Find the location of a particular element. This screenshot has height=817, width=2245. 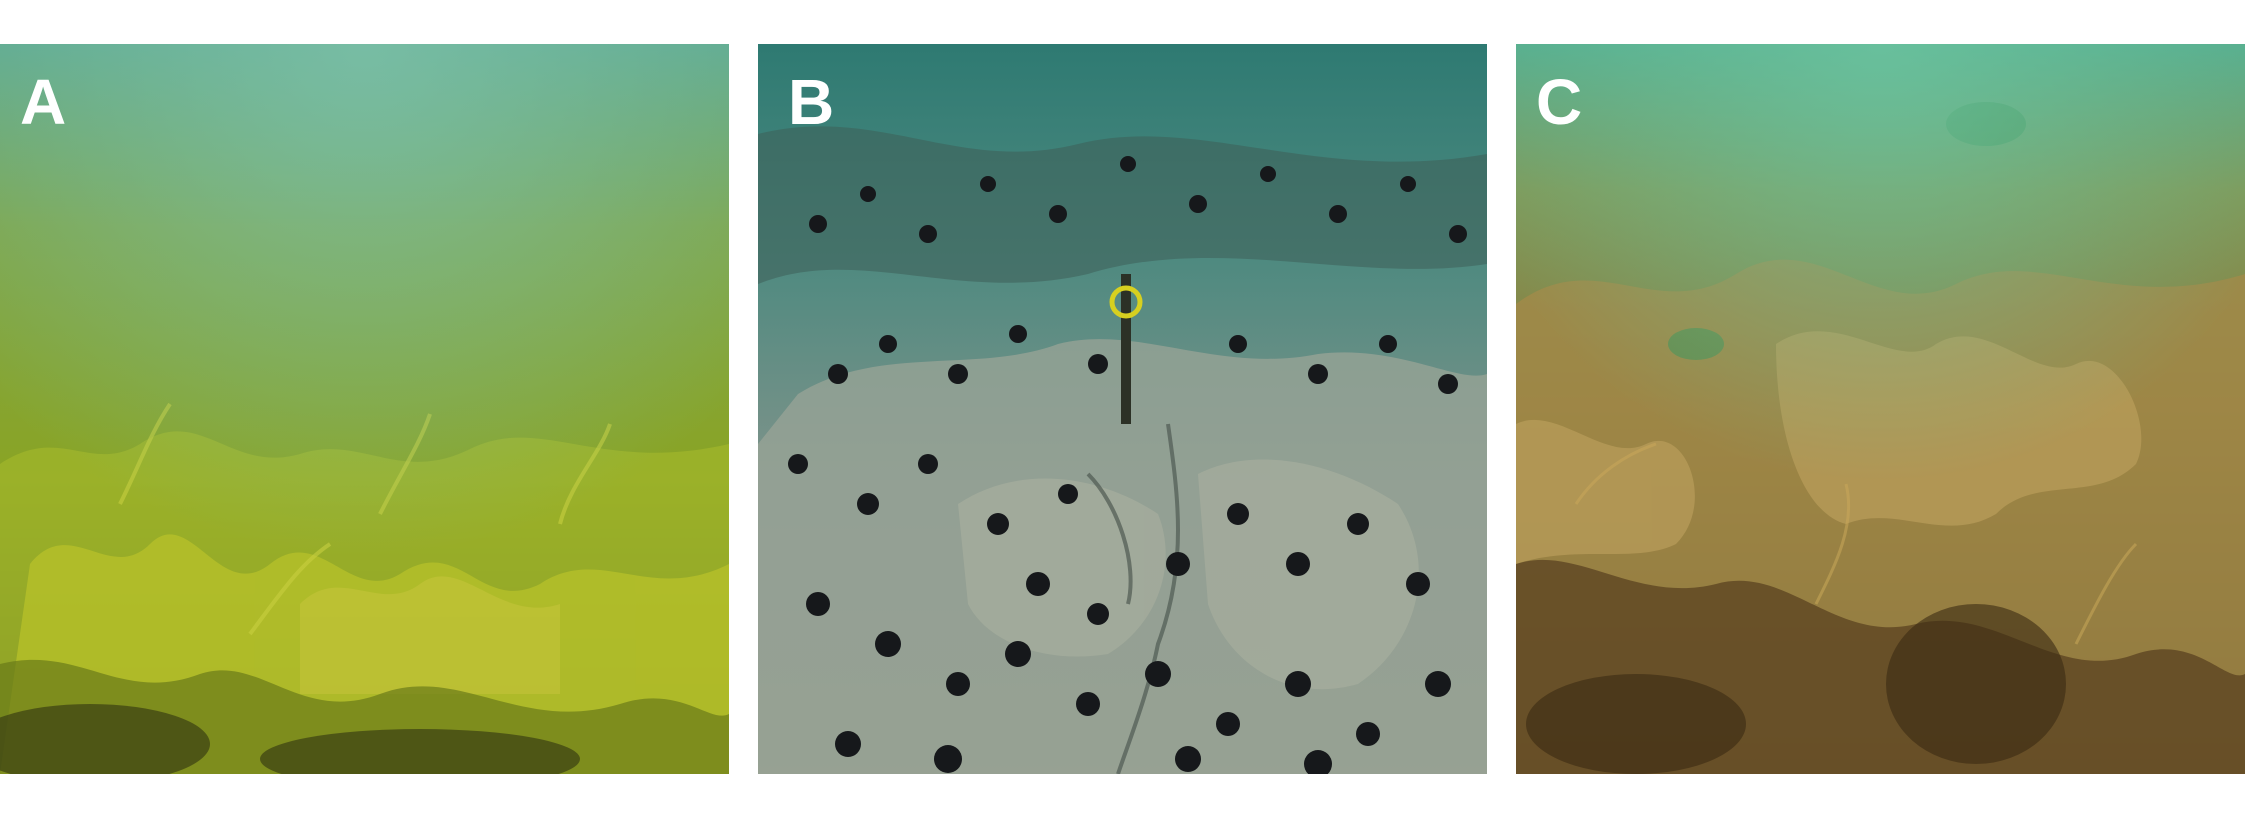

panel-label-b: B is located at coordinates (811, 102).